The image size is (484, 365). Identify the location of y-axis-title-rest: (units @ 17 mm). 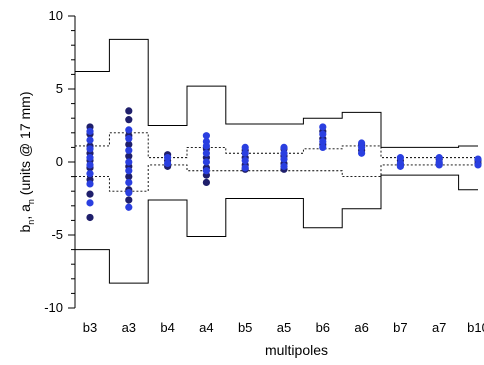
(25, 146).